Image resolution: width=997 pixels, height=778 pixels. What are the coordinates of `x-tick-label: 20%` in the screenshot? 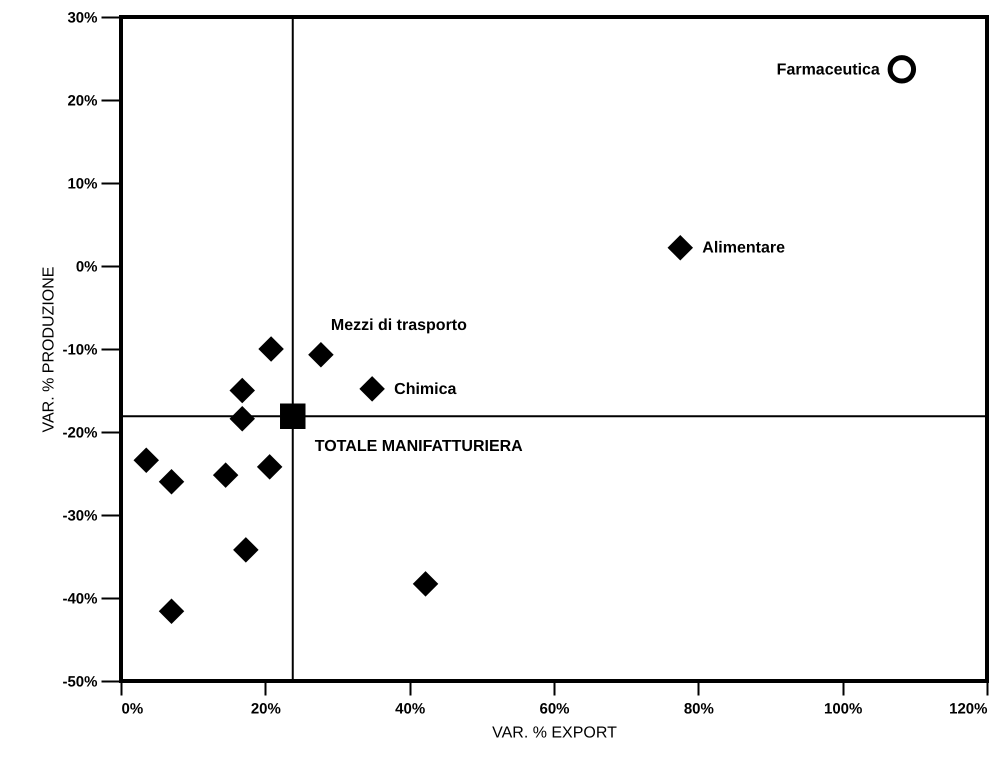 It's located at (265, 709).